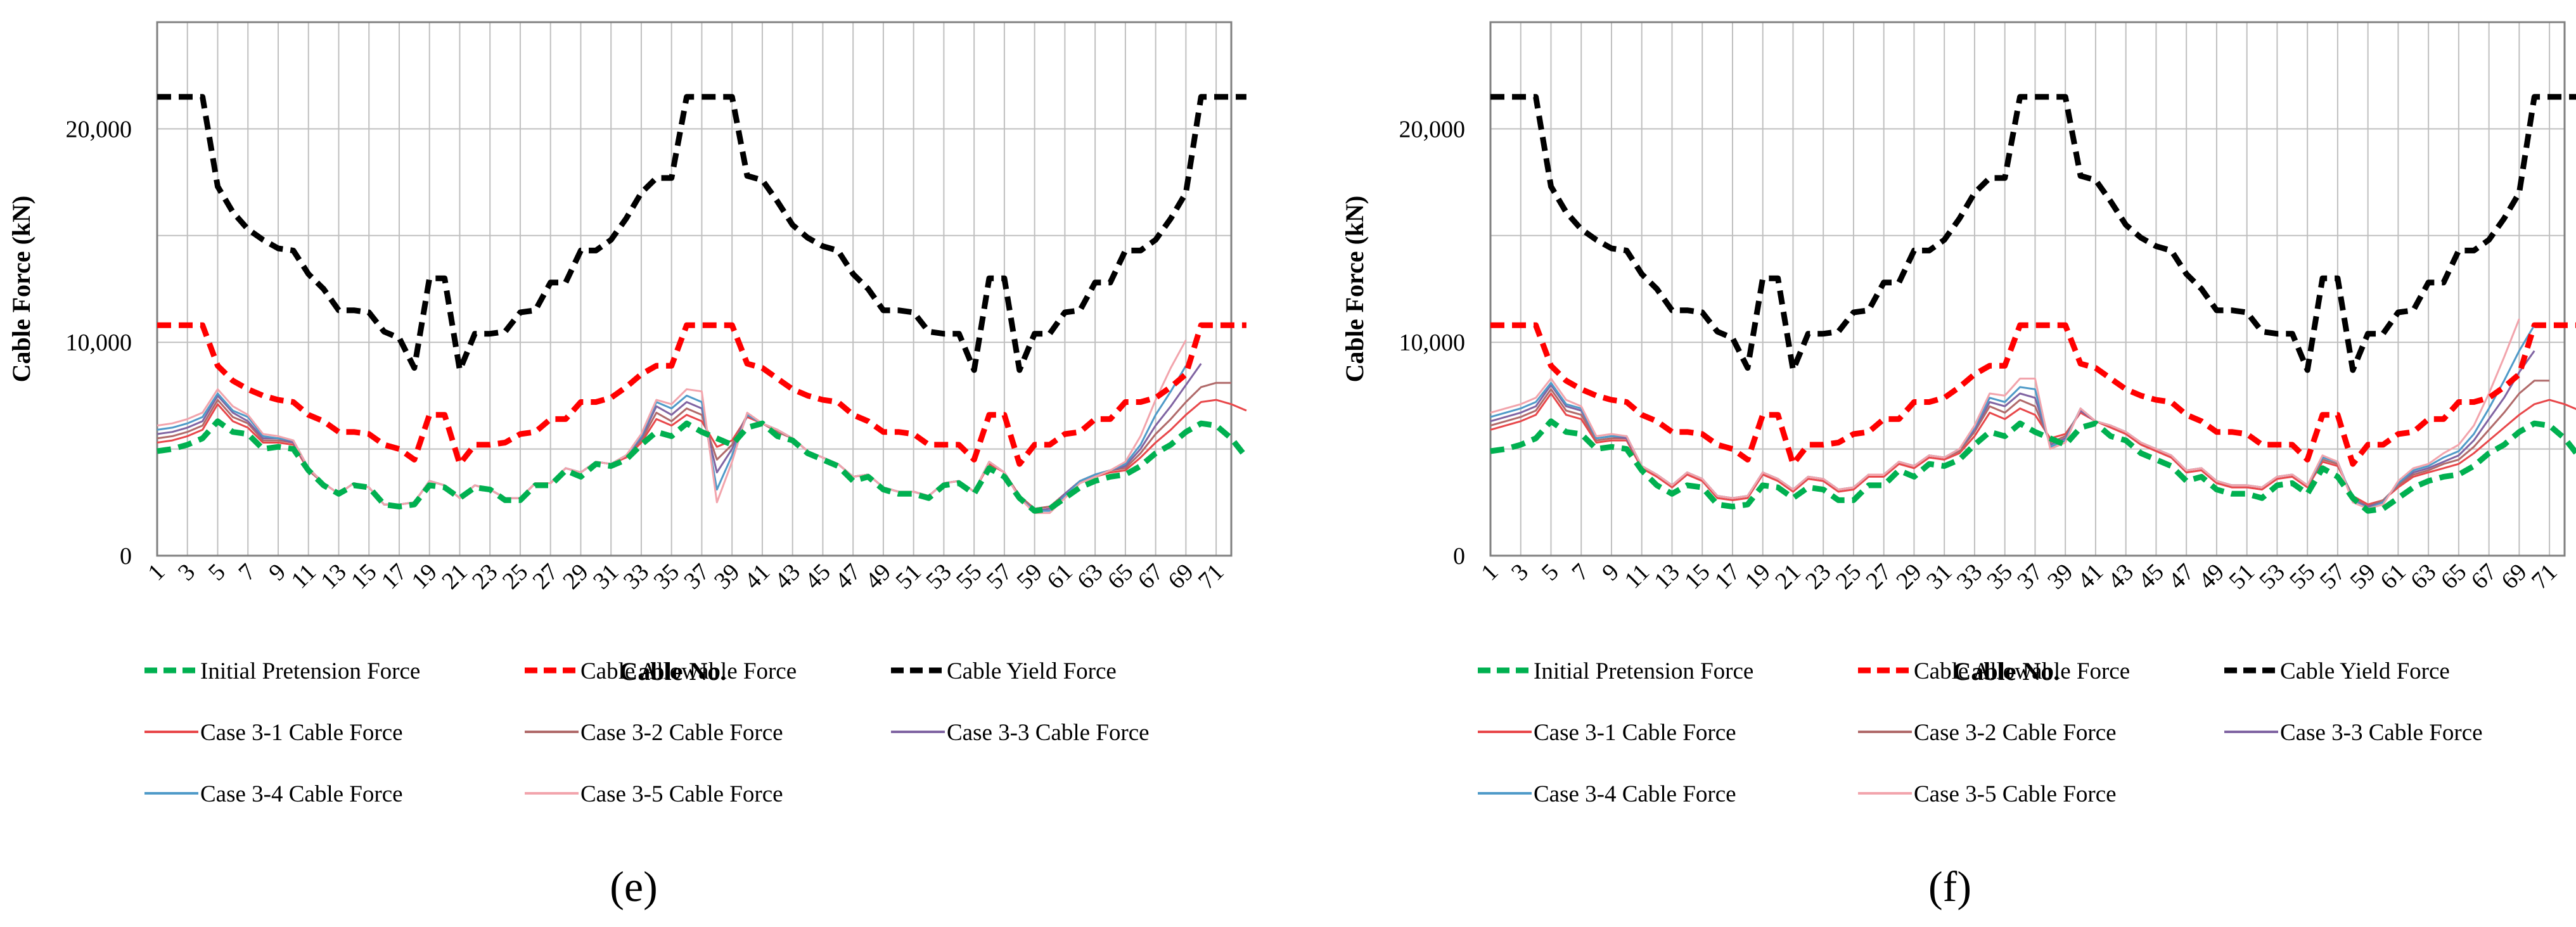 The image size is (2576, 927). I want to click on series-line-case-3-3-cable-force, so click(679, 437).